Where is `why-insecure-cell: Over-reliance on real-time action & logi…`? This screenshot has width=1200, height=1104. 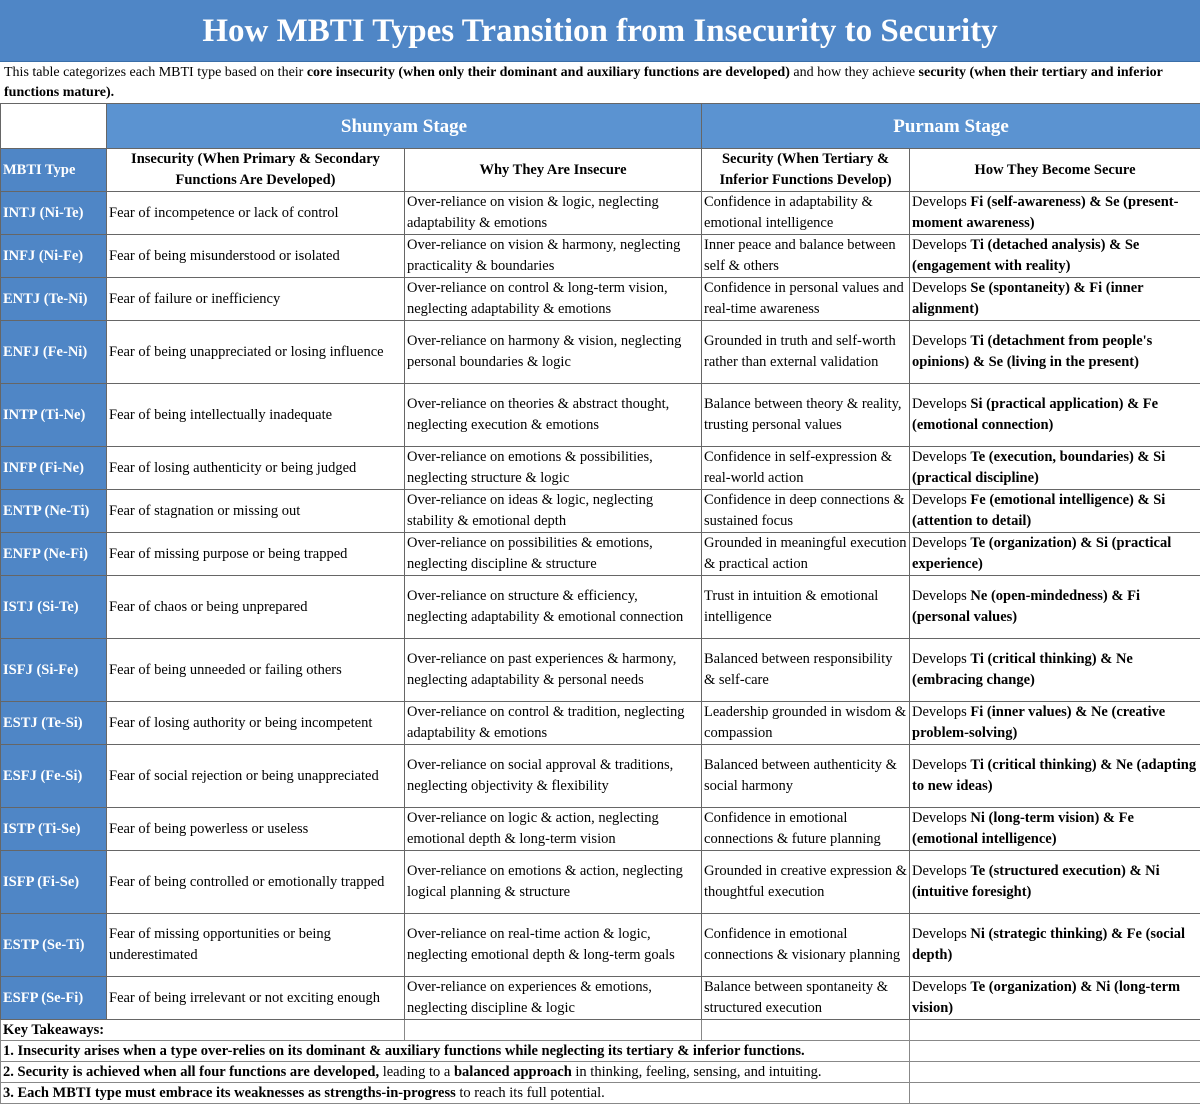
why-insecure-cell: Over-reliance on real-time action & logi… is located at coordinates (553, 945).